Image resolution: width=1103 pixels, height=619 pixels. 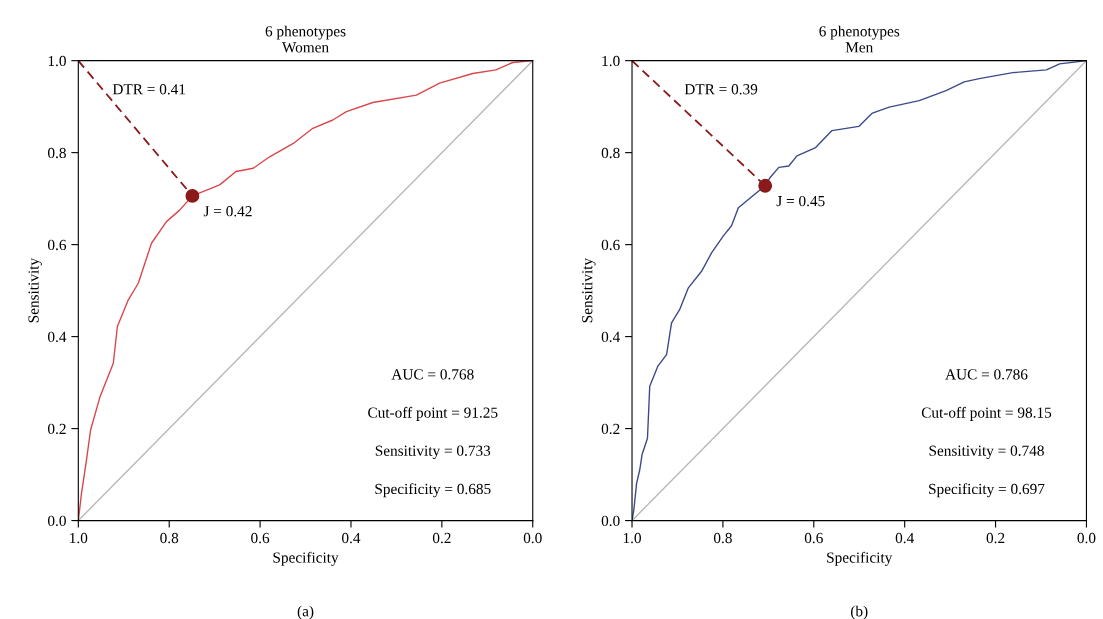 I want to click on annotation: AUC = 0.768, so click(x=432, y=374).